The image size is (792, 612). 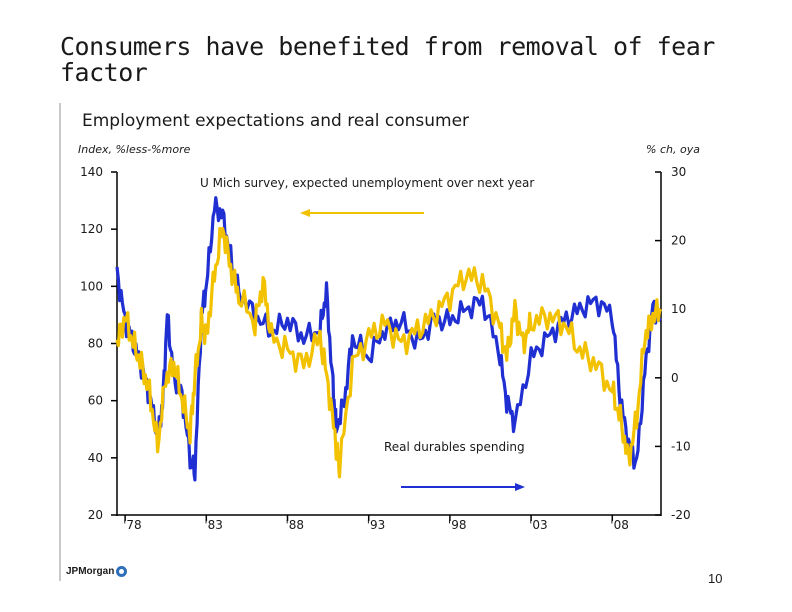 What do you see at coordinates (681, 515) in the screenshot?
I see `right-tick-label: -20` at bounding box center [681, 515].